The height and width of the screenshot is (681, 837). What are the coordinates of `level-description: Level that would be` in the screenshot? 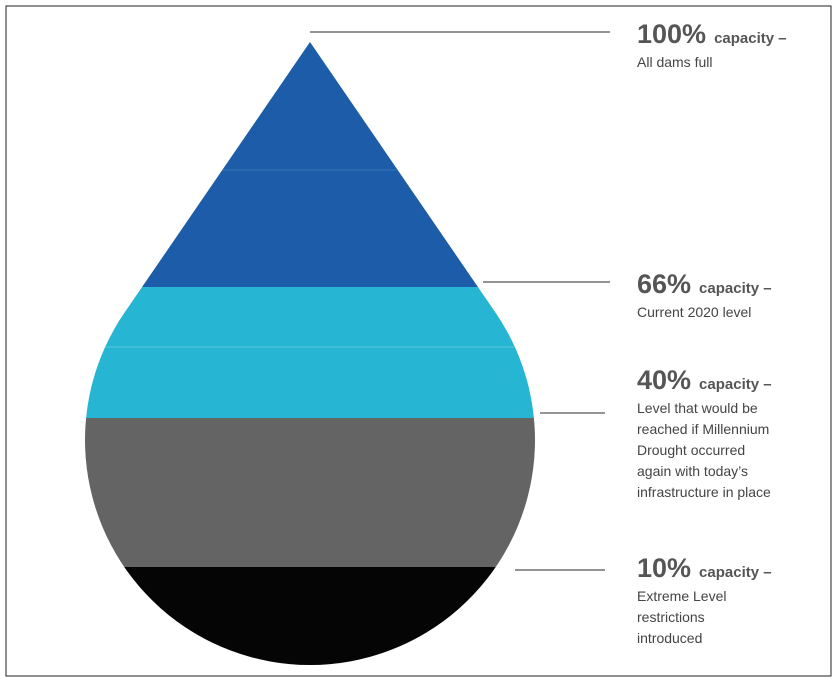 It's located at (697, 408).